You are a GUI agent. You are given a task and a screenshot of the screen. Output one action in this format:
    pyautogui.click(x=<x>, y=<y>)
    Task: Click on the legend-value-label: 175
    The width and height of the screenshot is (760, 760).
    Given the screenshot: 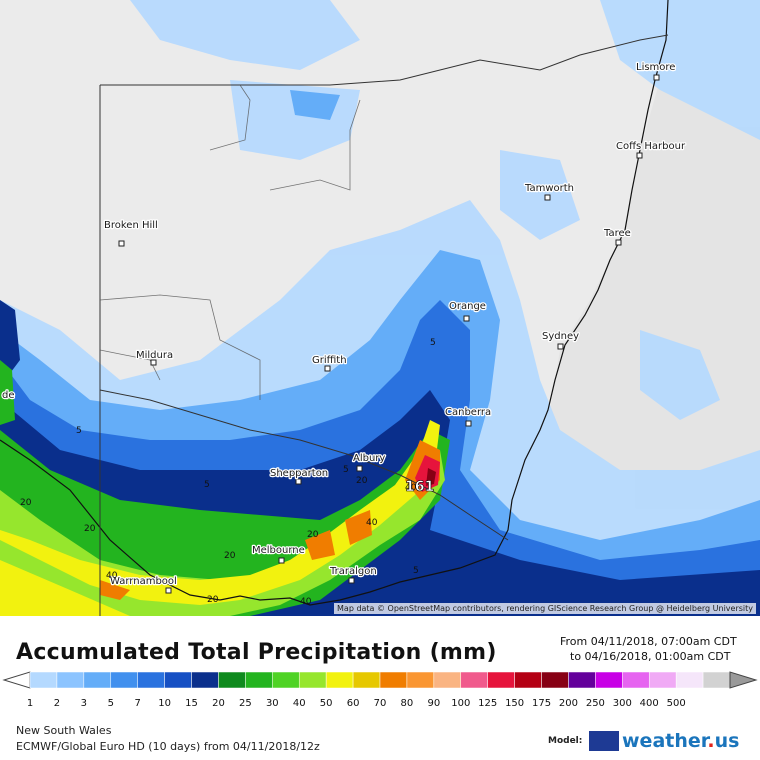 What is the action you would take?
    pyautogui.click(x=541, y=703)
    